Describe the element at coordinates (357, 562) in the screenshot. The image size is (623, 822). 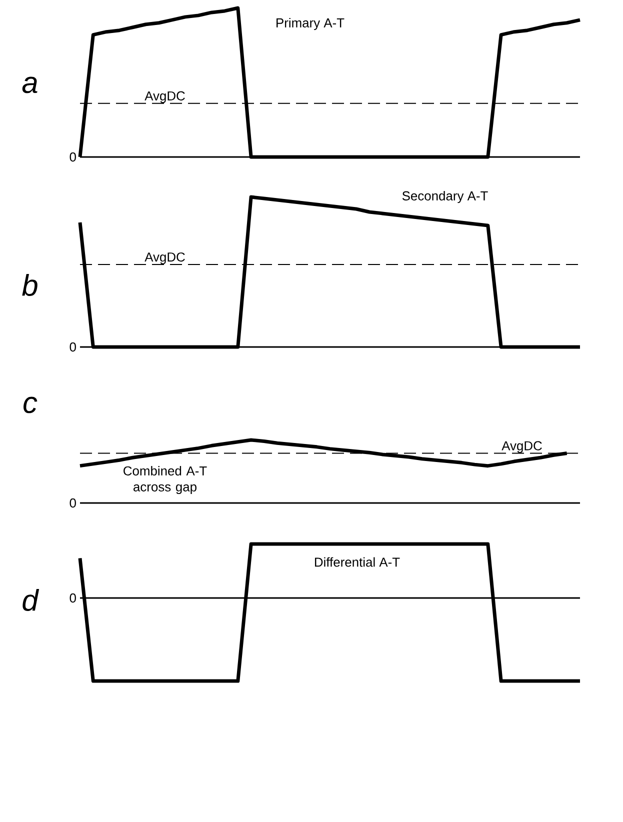
I see `series-label: Differential A-T` at that location.